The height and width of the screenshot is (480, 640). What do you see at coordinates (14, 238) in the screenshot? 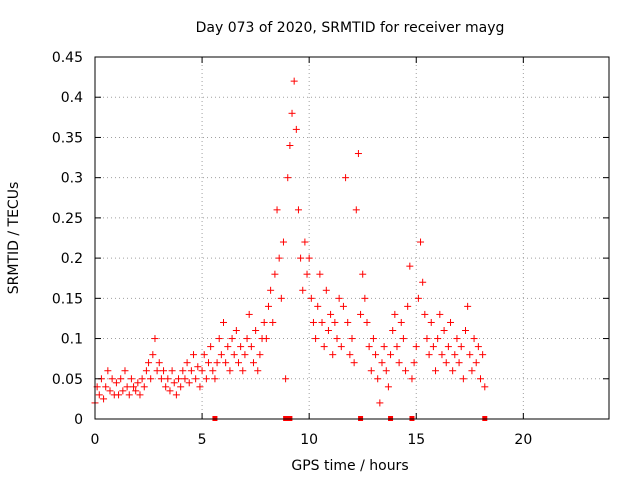
I see `y-axis-label: SRMTID / TECUs` at bounding box center [14, 238].